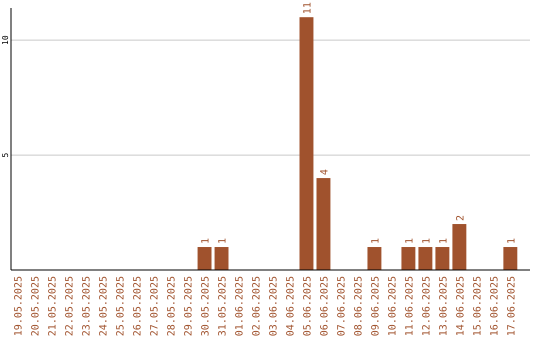  I want to click on x-tick-label: 25.05.2025, so click(121, 306).